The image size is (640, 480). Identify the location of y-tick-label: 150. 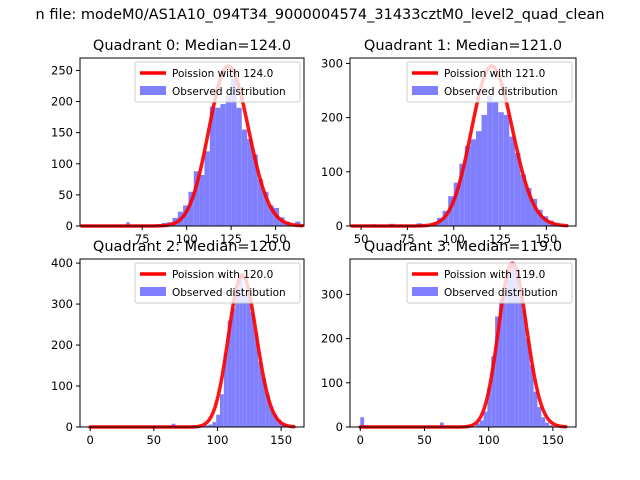
(62, 133).